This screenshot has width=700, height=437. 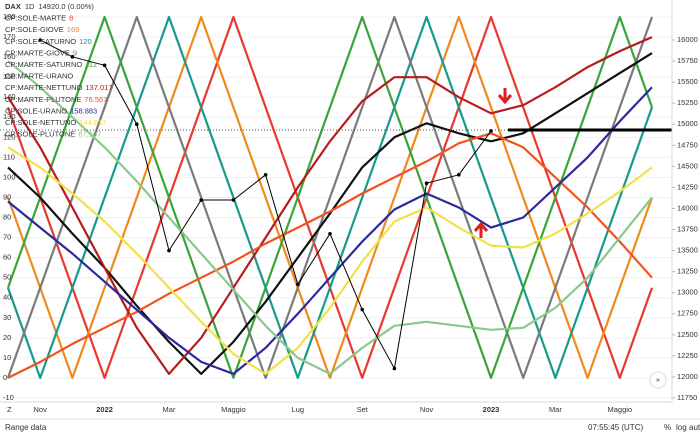 I want to click on y-tick-label: 30, so click(x=7, y=317).